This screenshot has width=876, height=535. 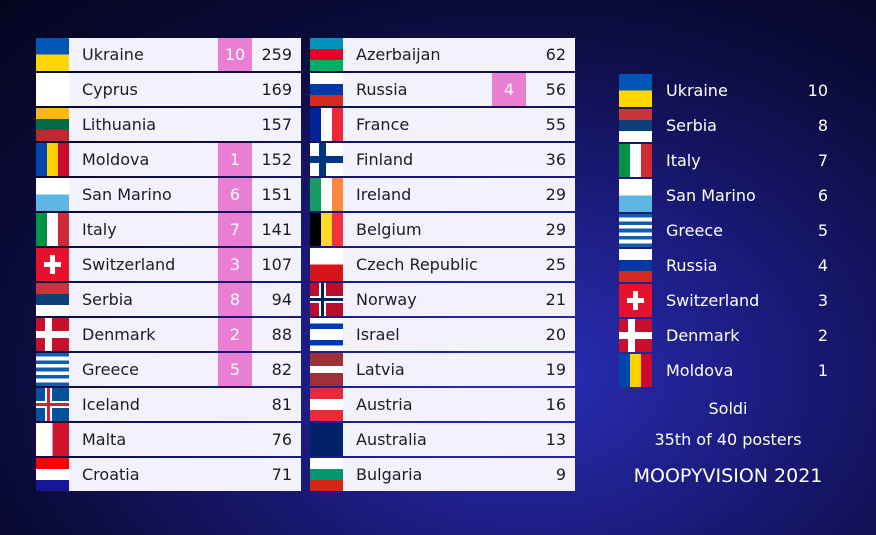 What do you see at coordinates (384, 194) in the screenshot?
I see `country-name: Ireland` at bounding box center [384, 194].